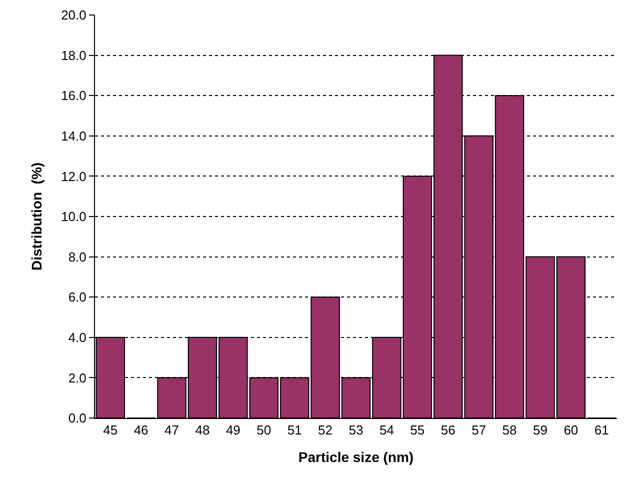  What do you see at coordinates (171, 430) in the screenshot?
I see `x-tick-label: 47` at bounding box center [171, 430].